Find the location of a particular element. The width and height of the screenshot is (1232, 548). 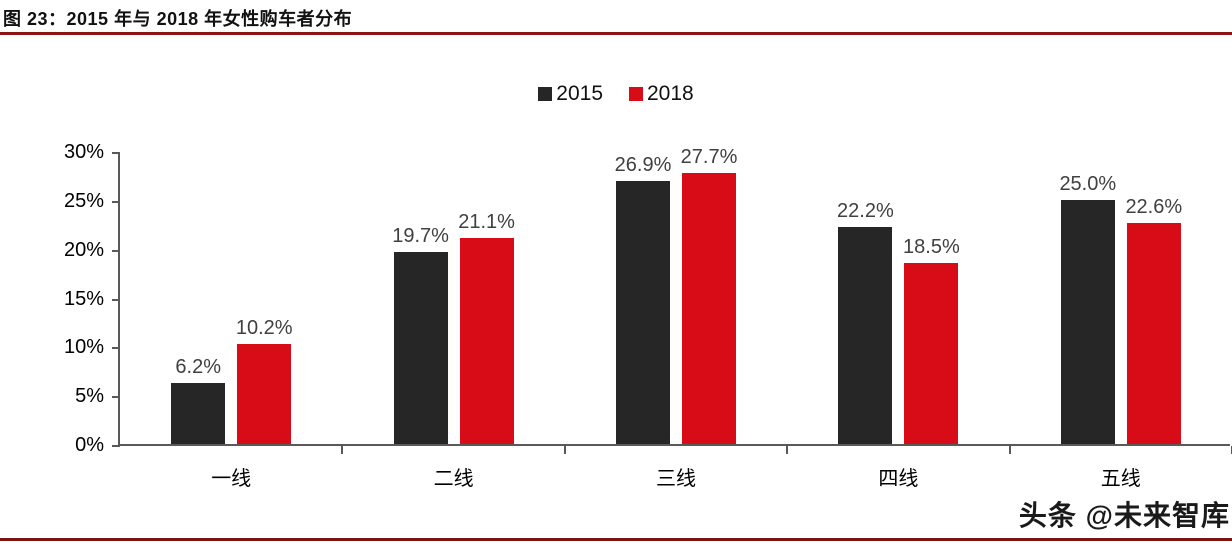

bar-2015-一线 is located at coordinates (198, 413).